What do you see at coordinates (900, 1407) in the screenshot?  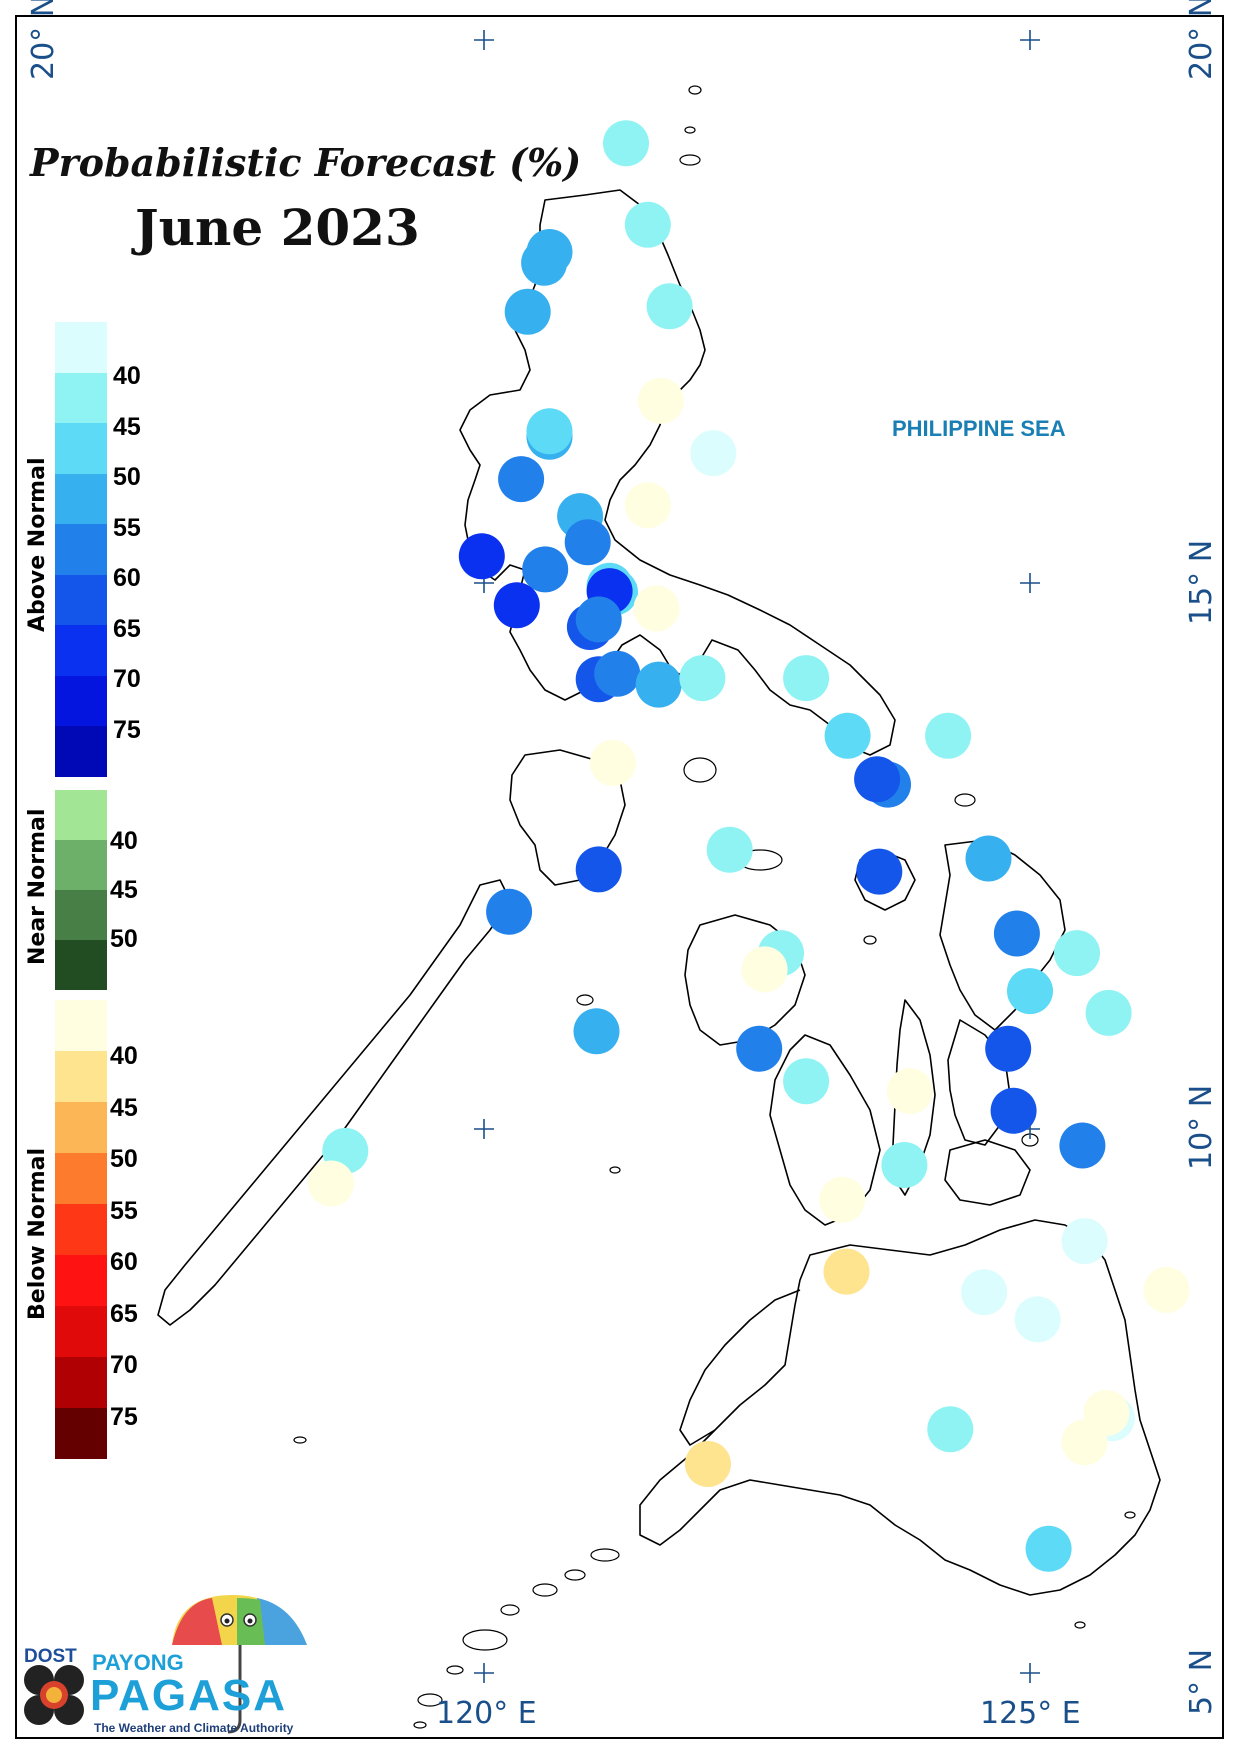 I see `mindanao-coast` at bounding box center [900, 1407].